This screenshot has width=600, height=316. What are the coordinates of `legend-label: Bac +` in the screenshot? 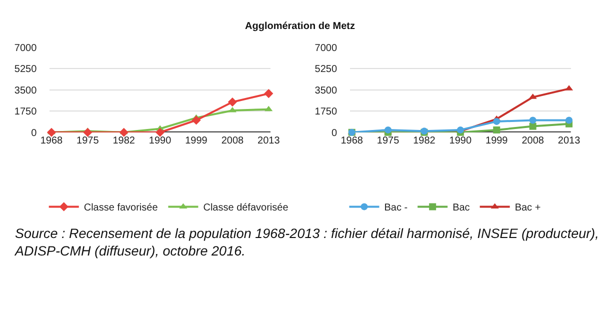 It's located at (527, 208).